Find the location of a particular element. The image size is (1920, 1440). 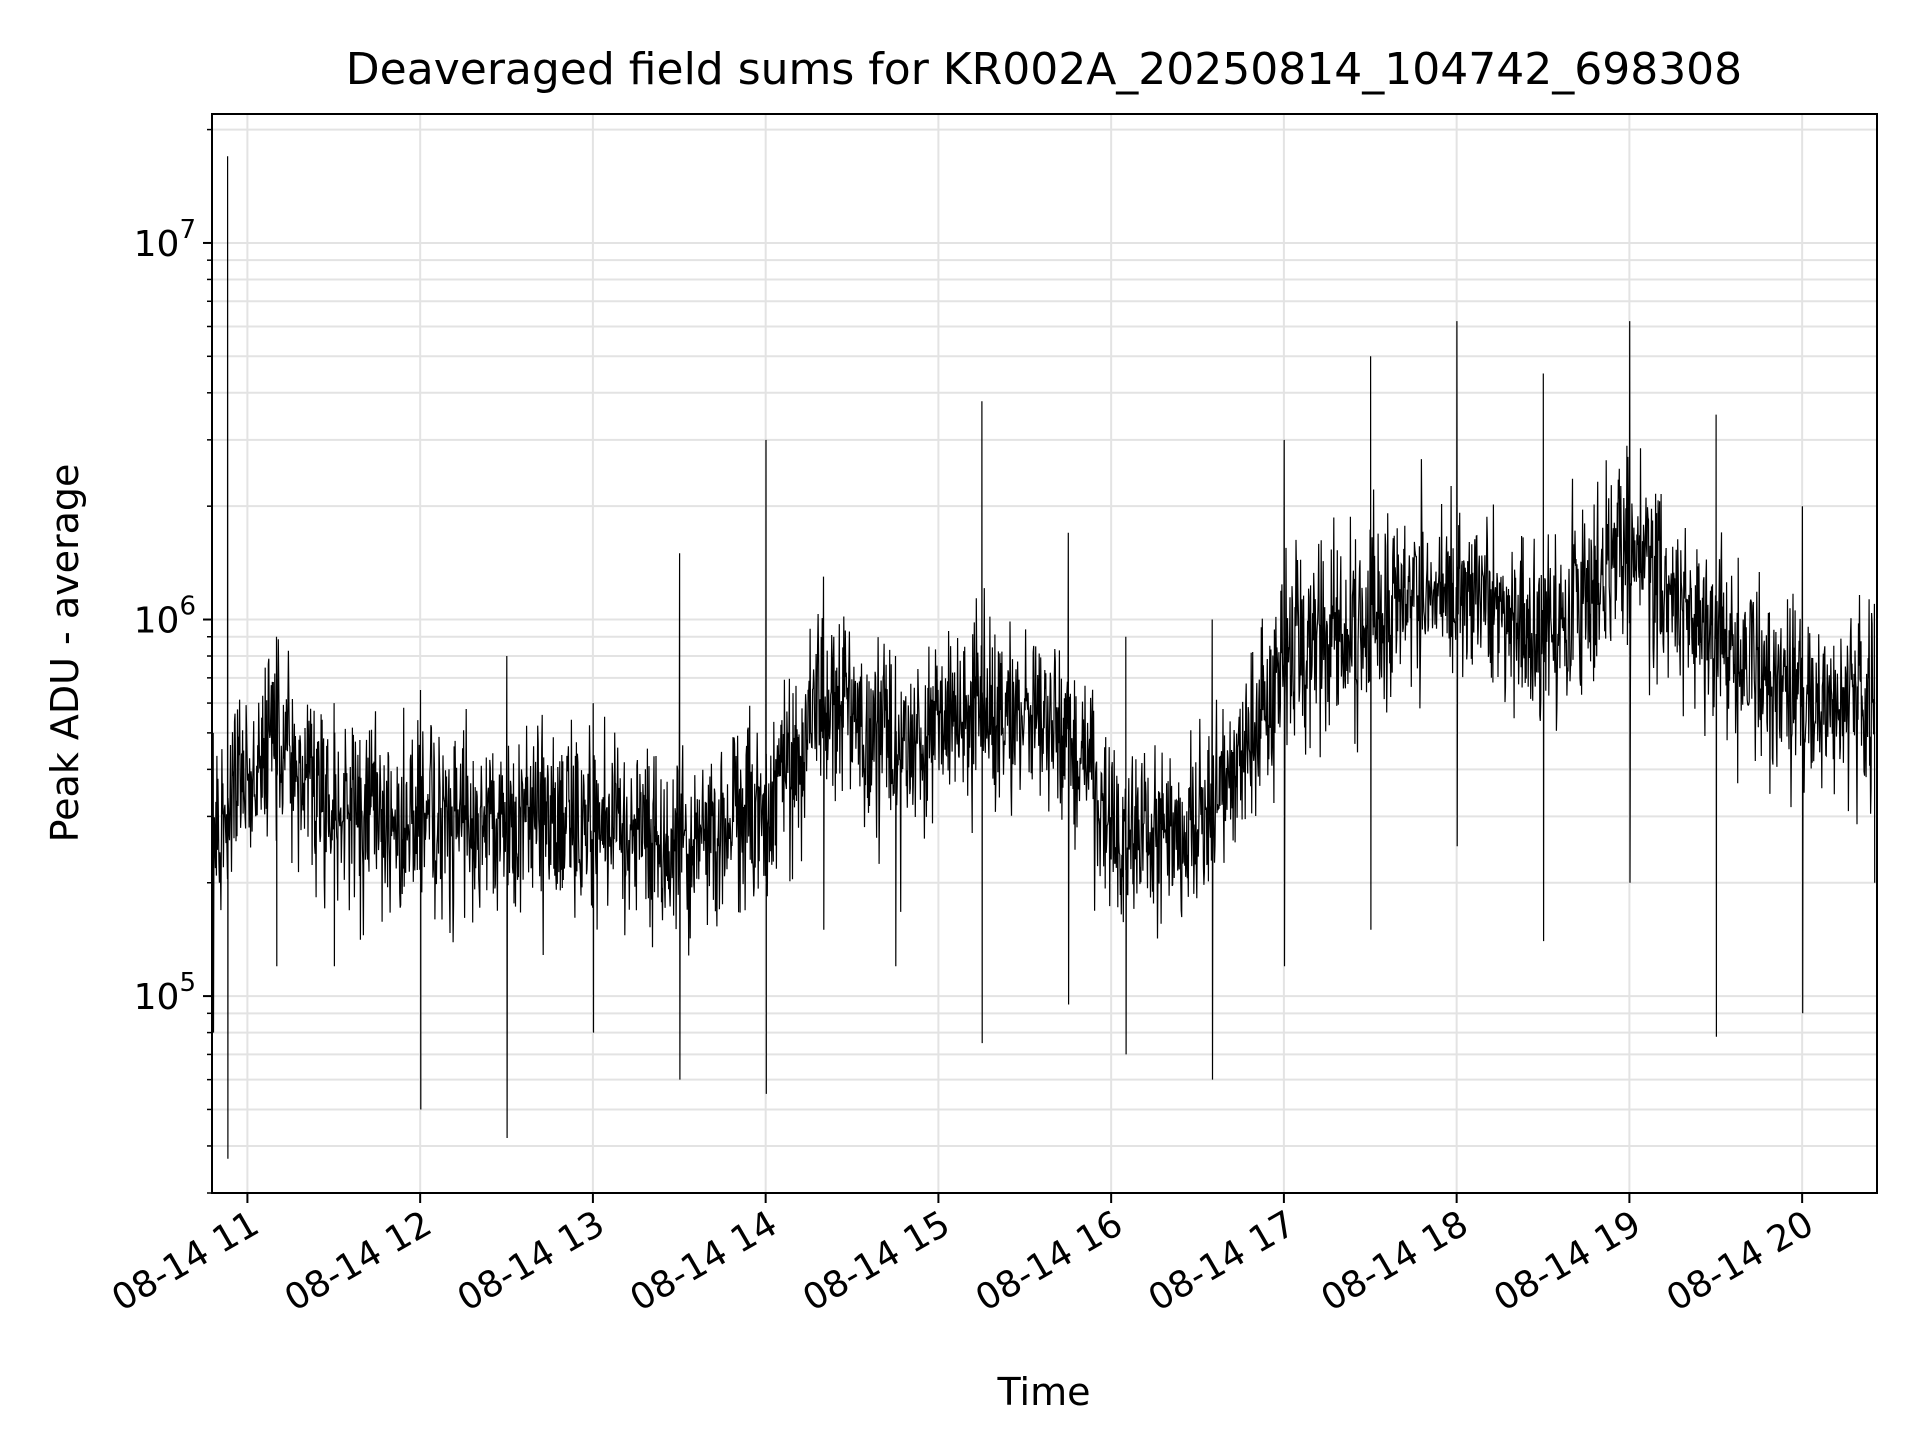

y-tick-label: 10⁷ is located at coordinates (165, 240).